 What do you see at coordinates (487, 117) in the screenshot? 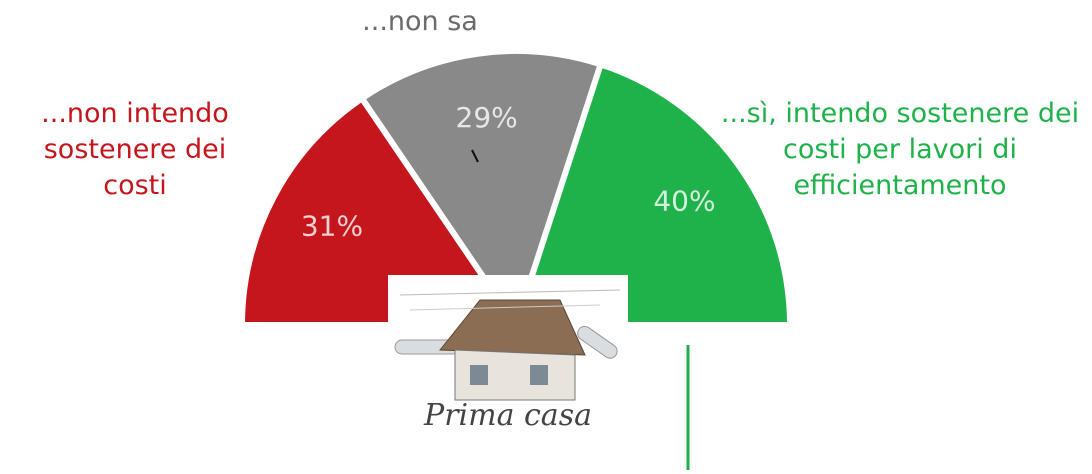
I see `value-label: 29%` at bounding box center [487, 117].